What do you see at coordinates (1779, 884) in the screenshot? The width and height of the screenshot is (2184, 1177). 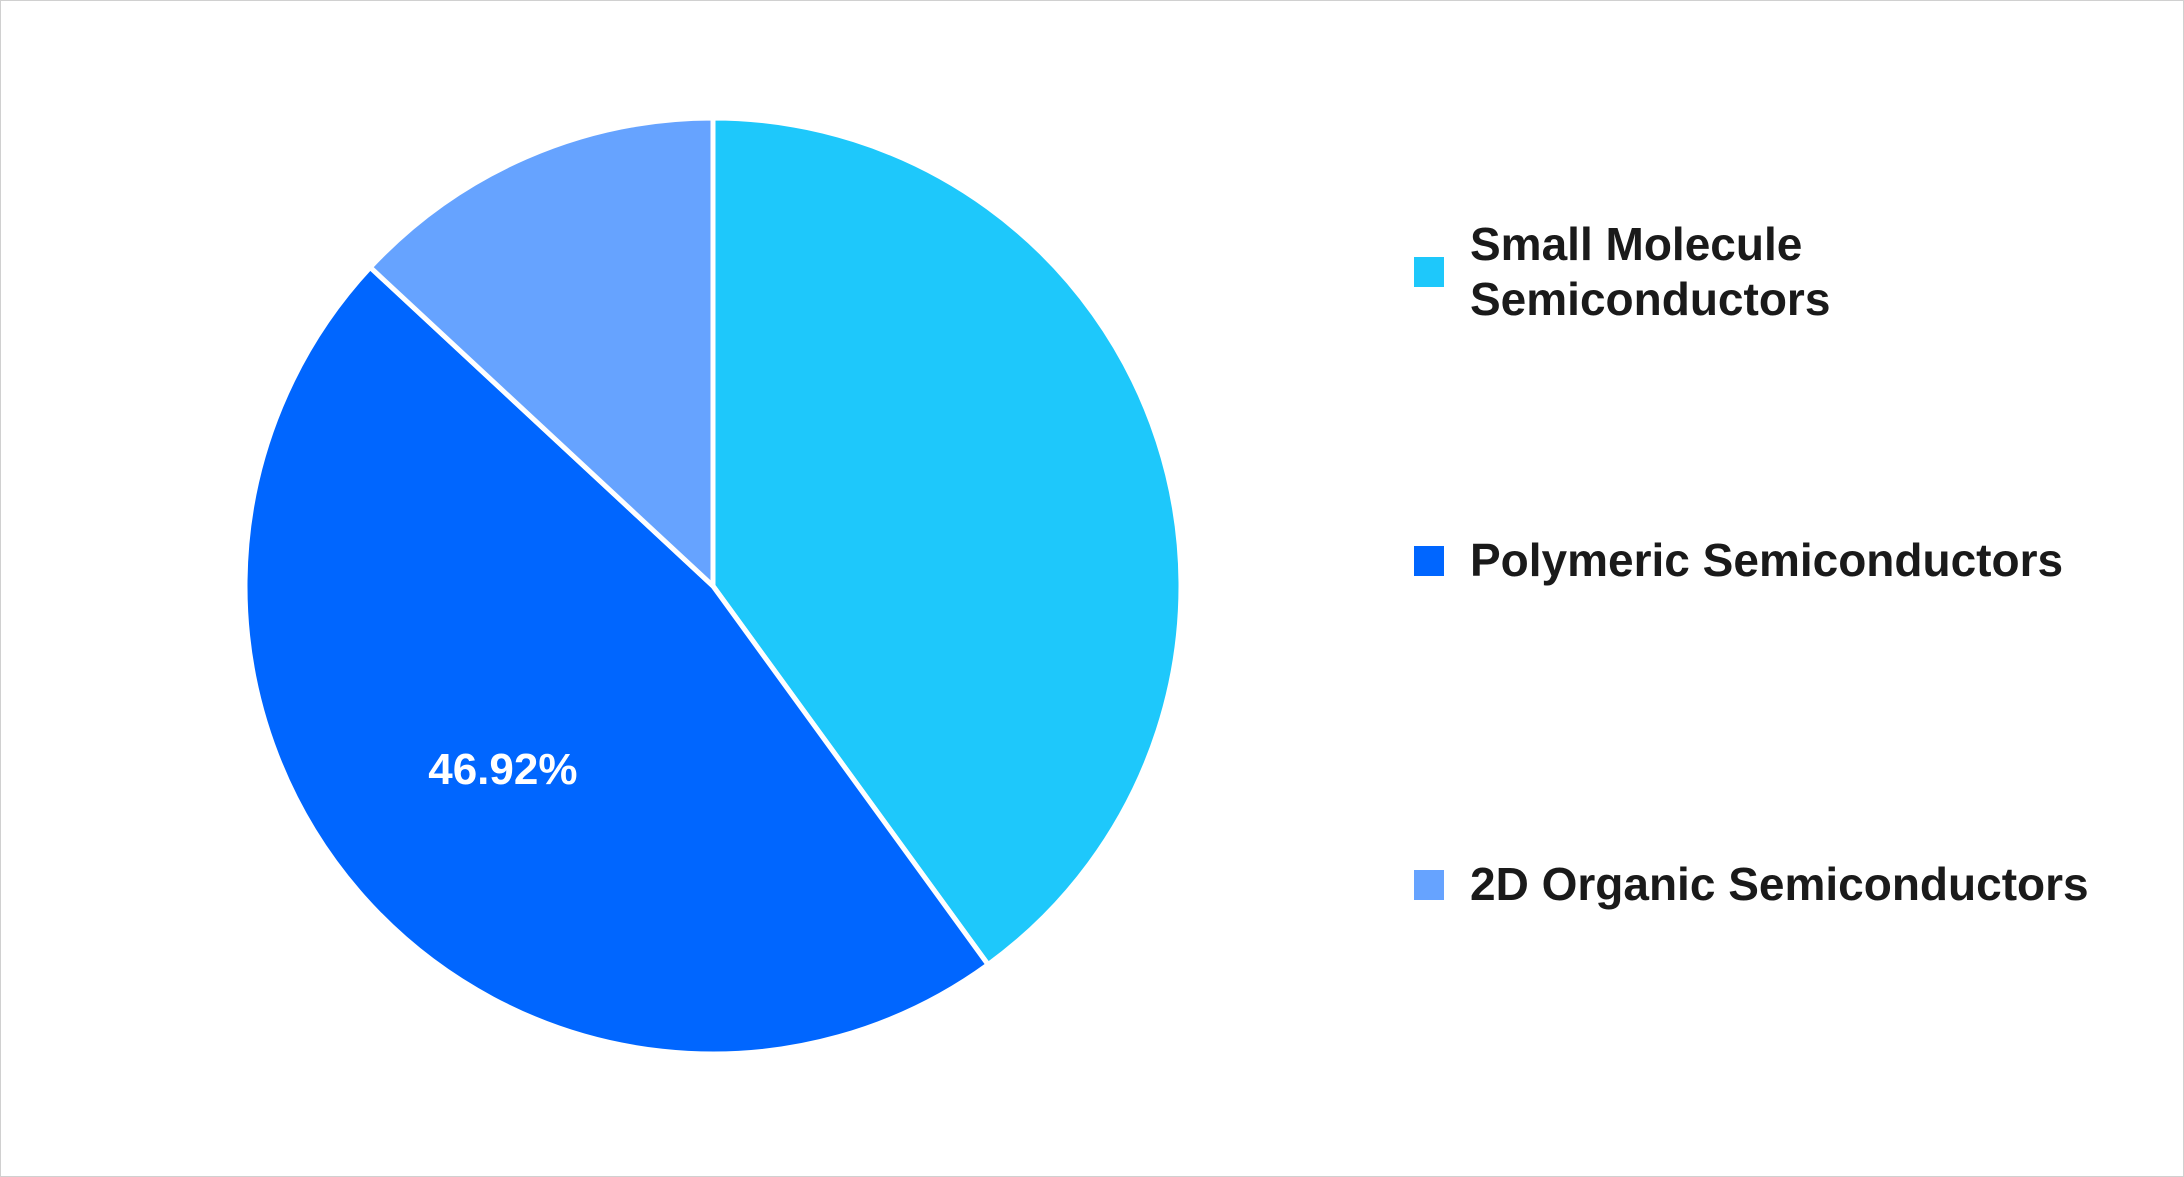 I see `legend-label: 2D Organic Semiconductors` at bounding box center [1779, 884].